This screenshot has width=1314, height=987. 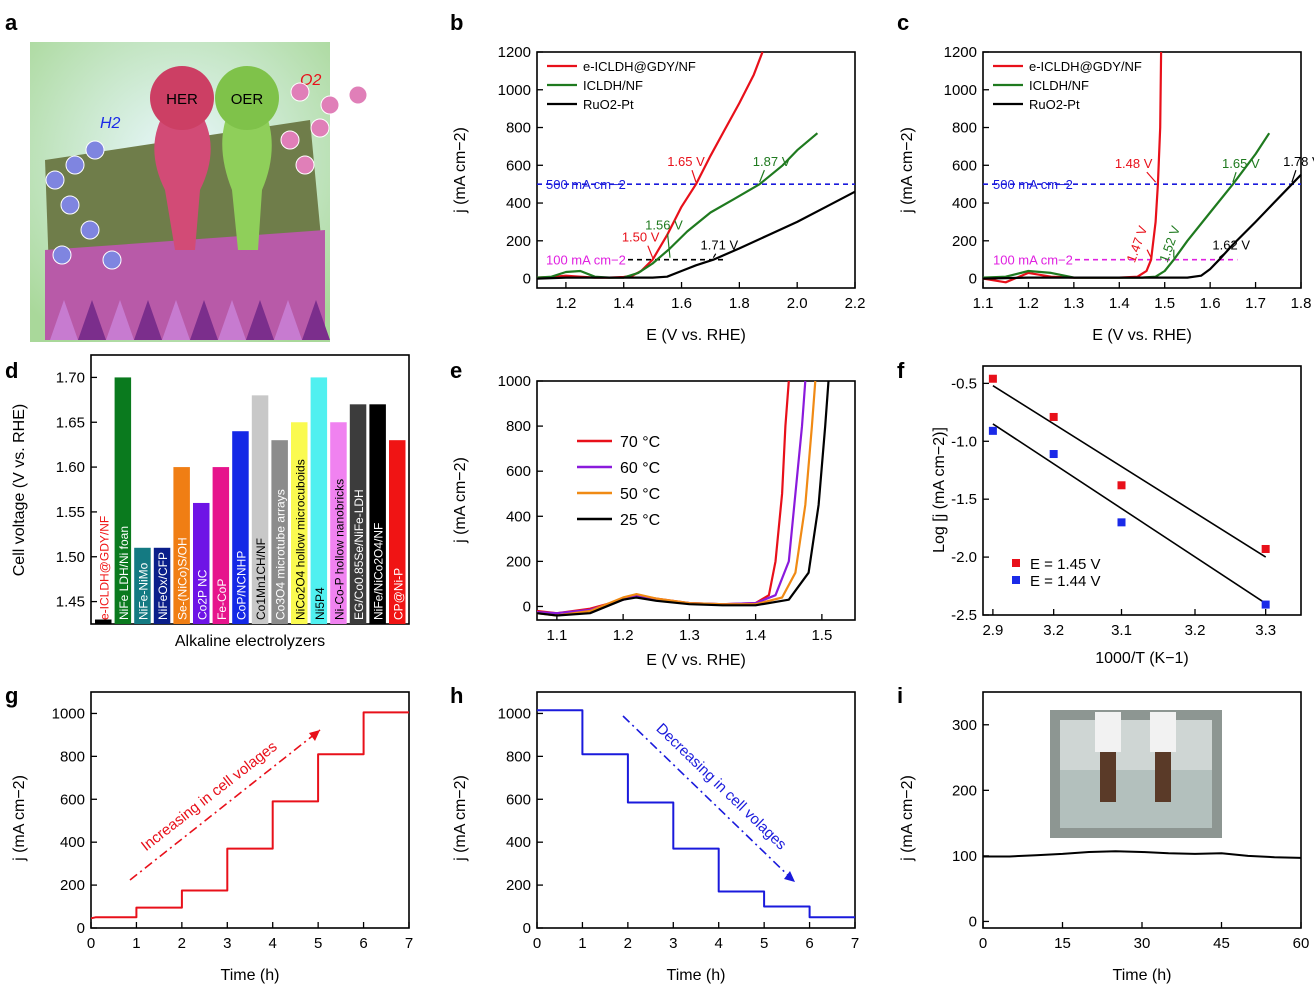 I want to click on bar-category-label: Fe-CoP, so click(x=222, y=599).